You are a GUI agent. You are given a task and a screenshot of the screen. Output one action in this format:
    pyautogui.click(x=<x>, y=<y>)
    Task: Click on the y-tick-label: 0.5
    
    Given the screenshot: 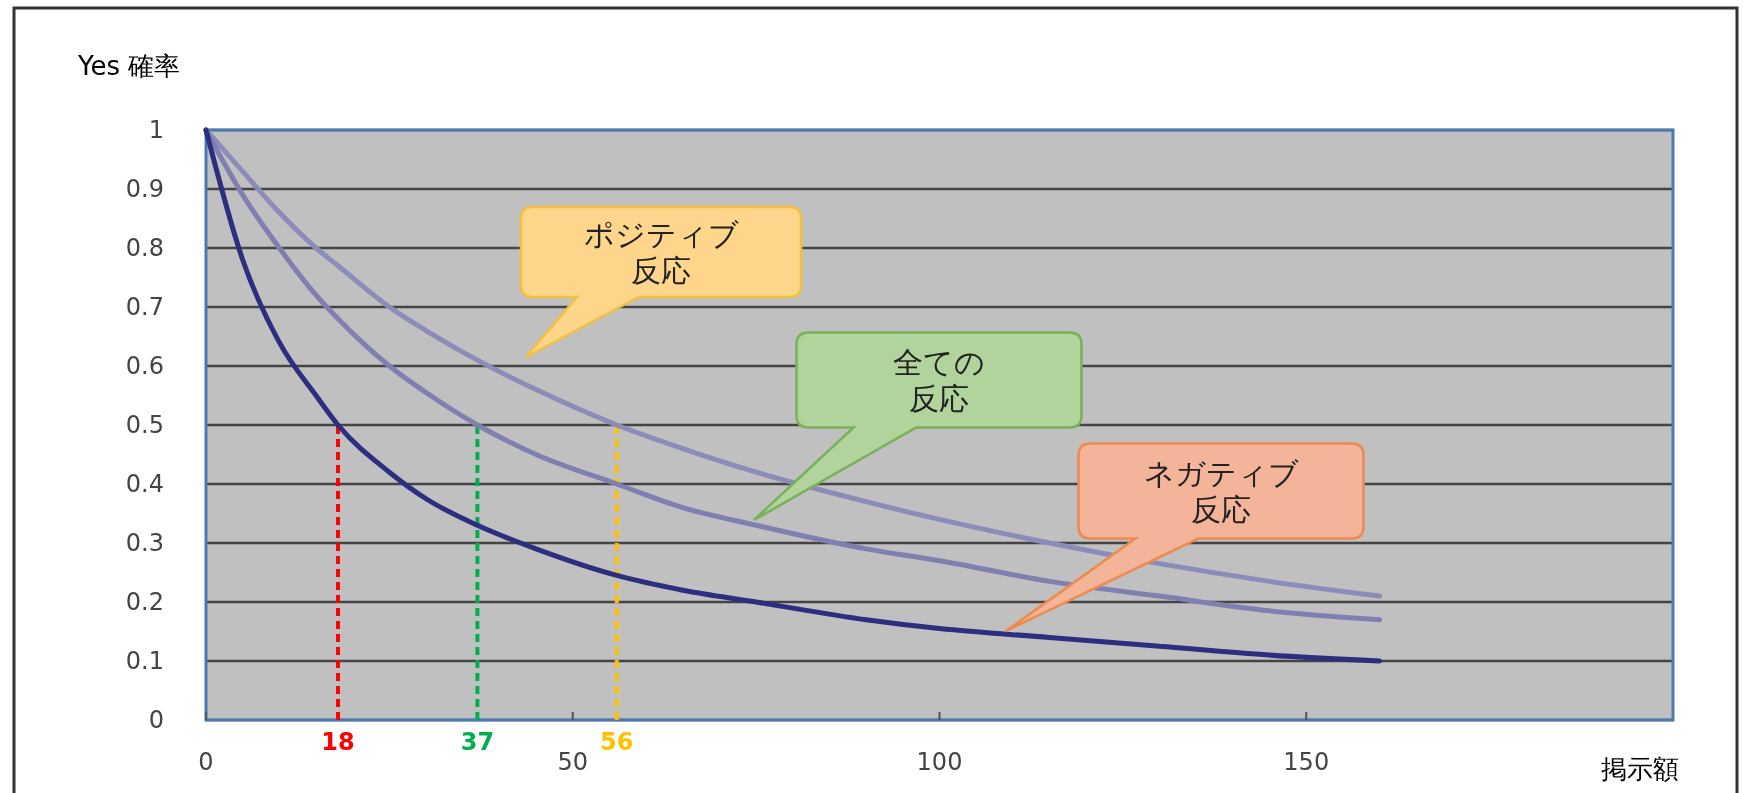 What is the action you would take?
    pyautogui.click(x=144, y=425)
    